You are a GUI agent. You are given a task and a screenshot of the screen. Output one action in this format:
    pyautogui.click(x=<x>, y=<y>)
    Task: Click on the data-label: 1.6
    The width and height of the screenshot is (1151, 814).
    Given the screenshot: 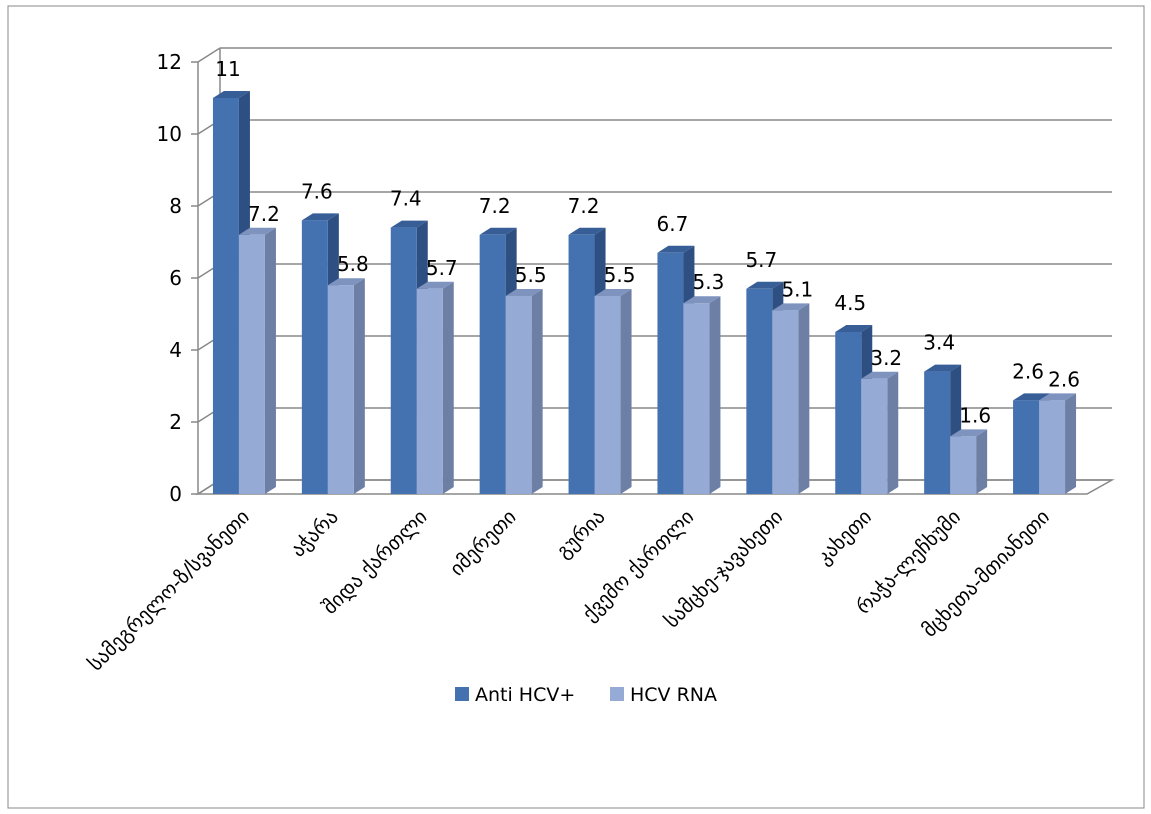 What is the action you would take?
    pyautogui.click(x=975, y=415)
    